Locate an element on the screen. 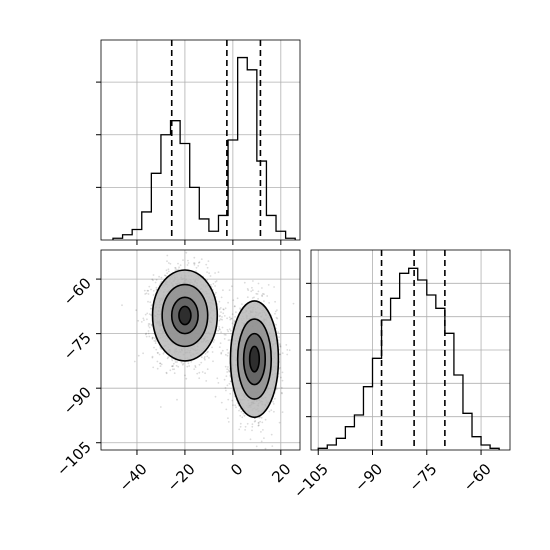 This screenshot has height=550, width=550. top-hist-steps is located at coordinates (204, 148).